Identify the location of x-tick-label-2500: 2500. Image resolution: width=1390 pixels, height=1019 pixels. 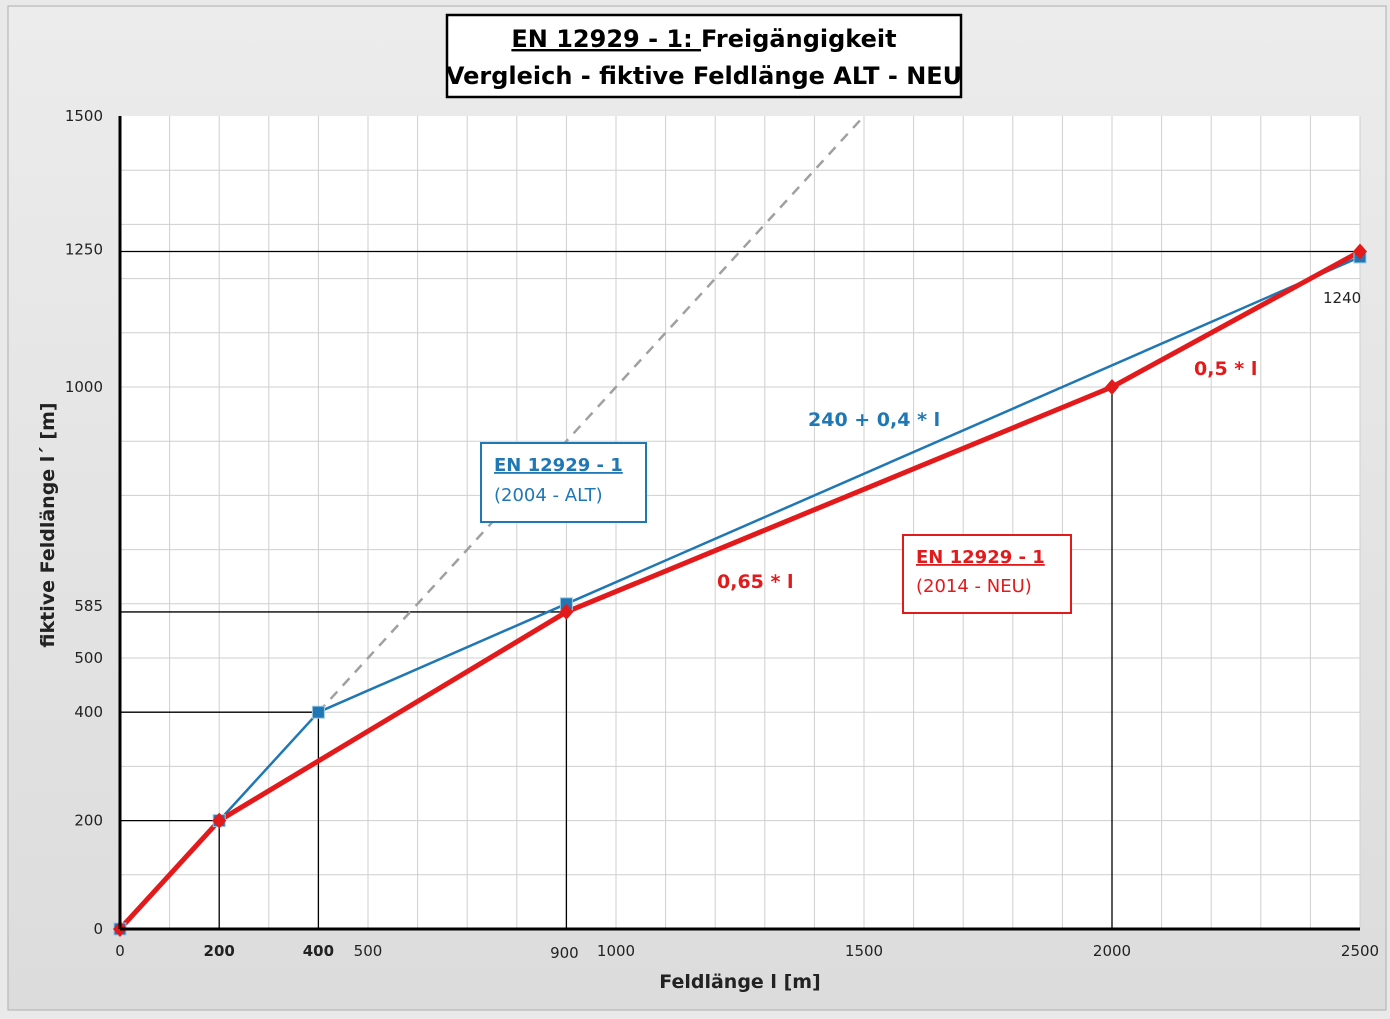
(1360, 951).